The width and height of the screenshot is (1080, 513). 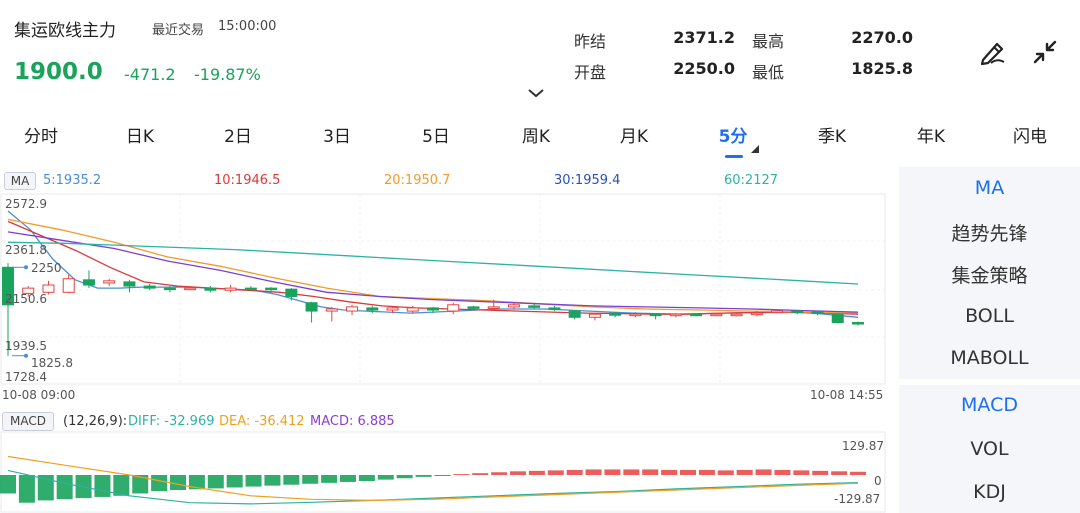 I want to click on indicator-ma: MA, so click(x=989, y=188).